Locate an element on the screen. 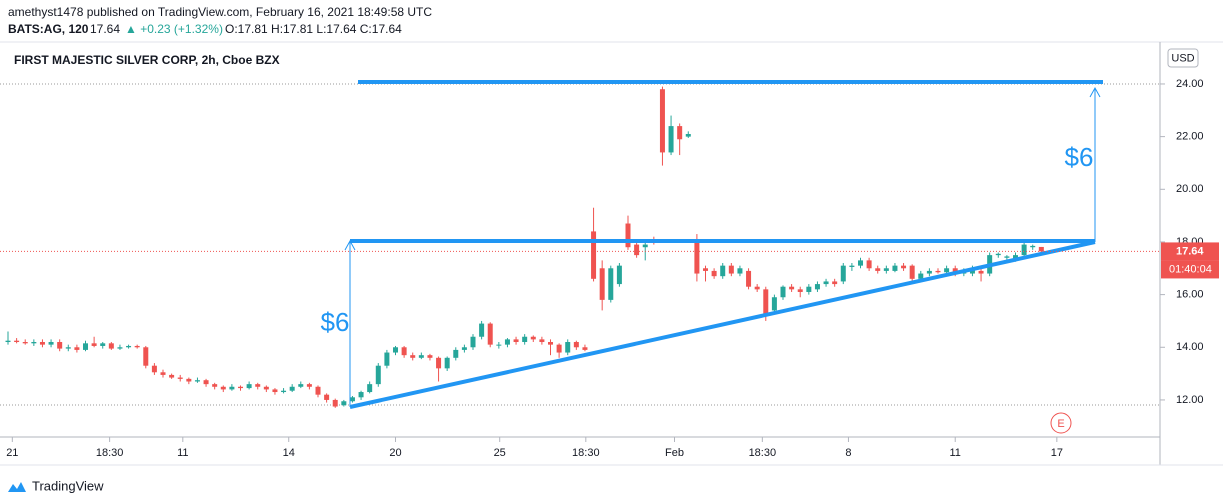 The width and height of the screenshot is (1223, 504). last-price-box is located at coordinates (1190, 251).